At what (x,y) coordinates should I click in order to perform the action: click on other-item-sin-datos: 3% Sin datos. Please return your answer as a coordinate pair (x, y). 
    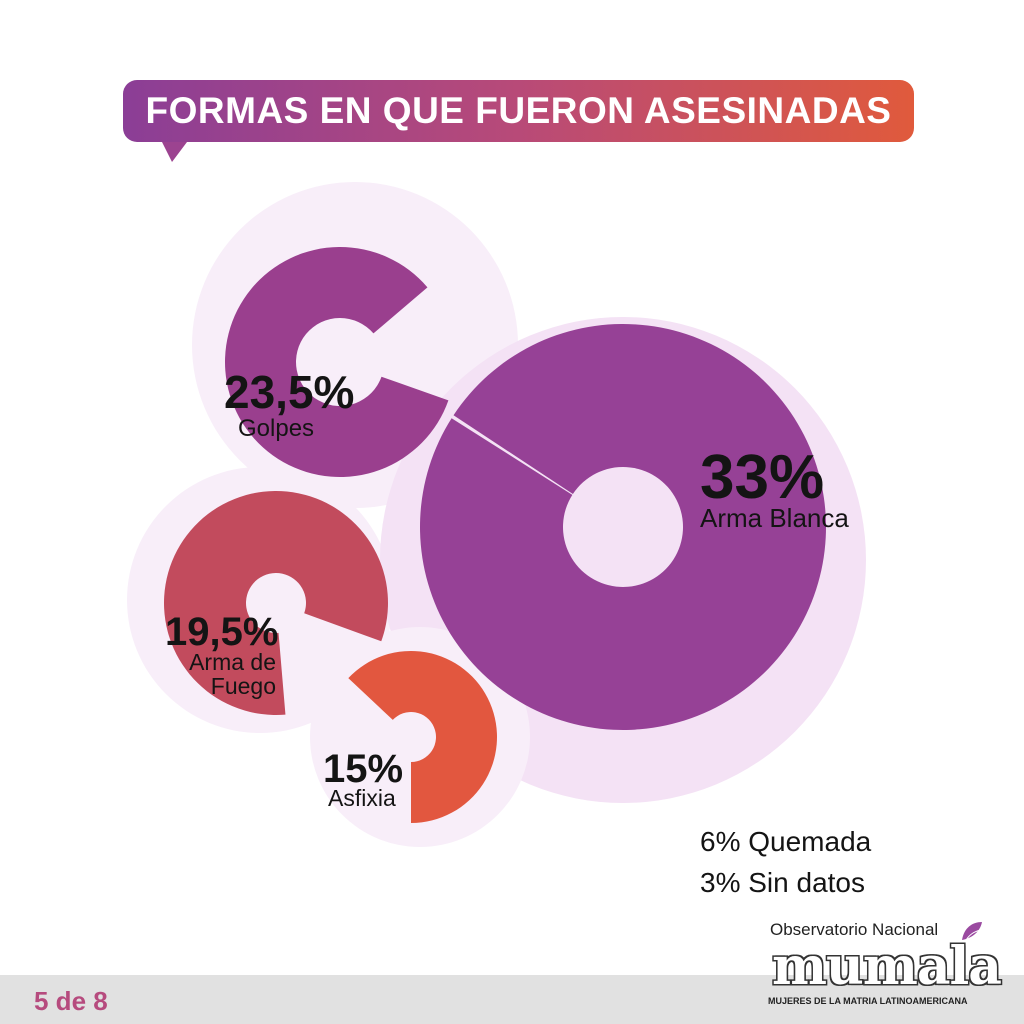
    Looking at the image, I should click on (782, 882).